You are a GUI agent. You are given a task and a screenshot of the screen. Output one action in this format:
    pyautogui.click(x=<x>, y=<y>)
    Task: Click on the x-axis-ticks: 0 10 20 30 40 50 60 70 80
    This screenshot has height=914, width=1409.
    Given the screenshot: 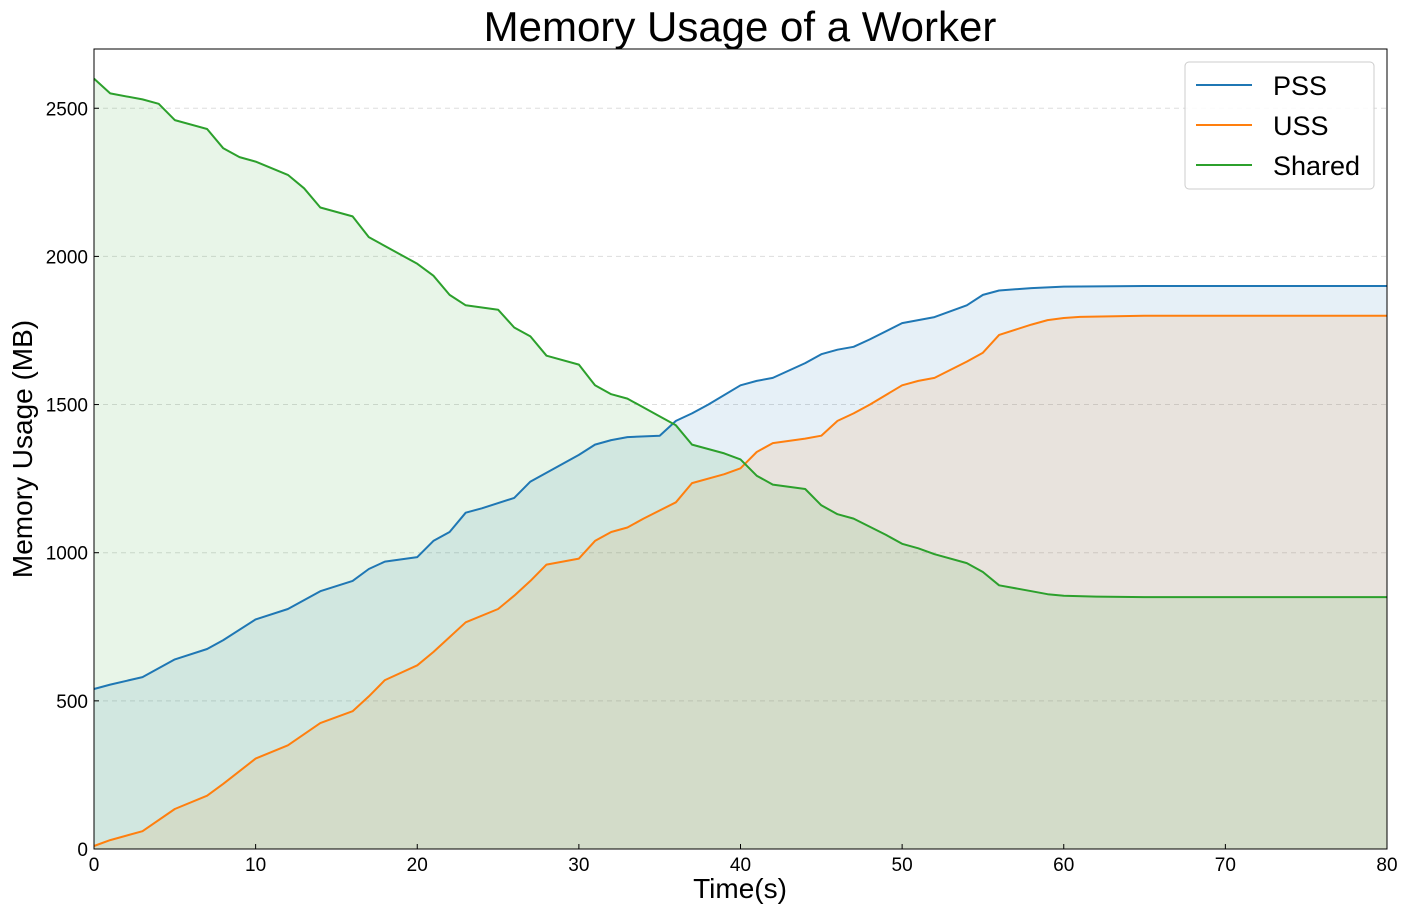 What is the action you would take?
    pyautogui.click(x=743, y=860)
    